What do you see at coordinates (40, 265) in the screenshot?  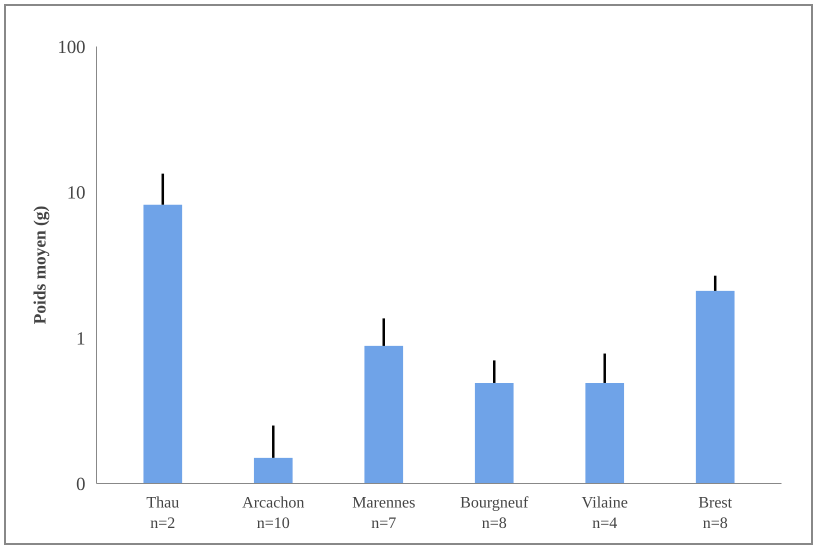 I see `y-axis-title: Poids moyen (g)` at bounding box center [40, 265].